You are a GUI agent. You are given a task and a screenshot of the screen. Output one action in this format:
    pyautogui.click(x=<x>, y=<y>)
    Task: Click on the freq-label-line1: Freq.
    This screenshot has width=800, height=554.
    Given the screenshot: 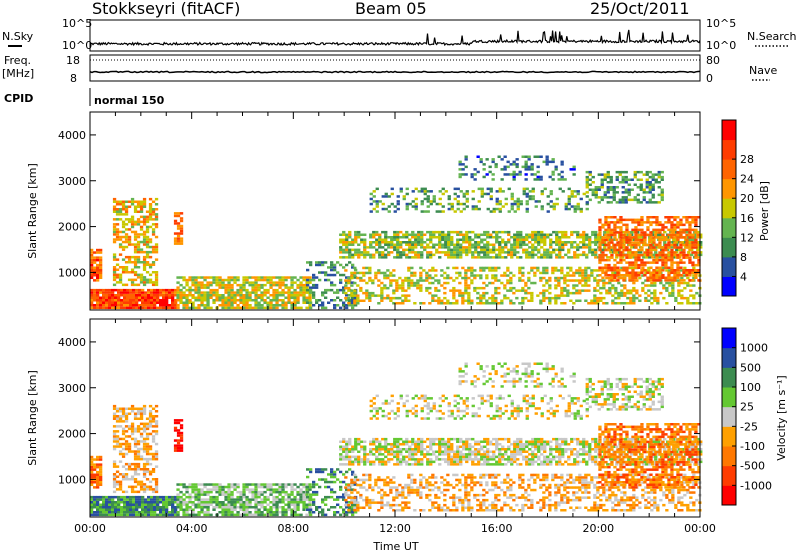 What is the action you would take?
    pyautogui.click(x=17, y=60)
    